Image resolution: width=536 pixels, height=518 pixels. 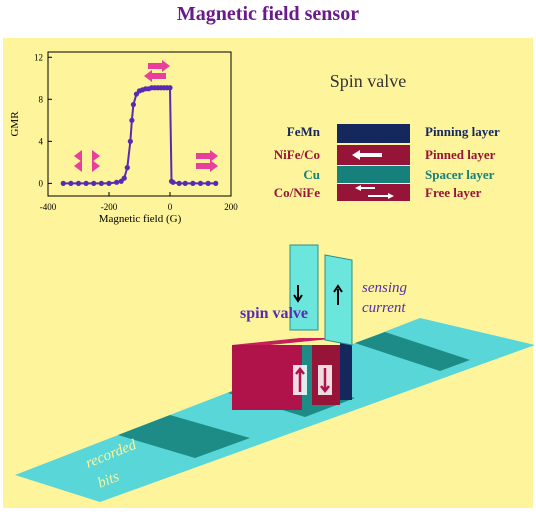 What do you see at coordinates (373, 162) in the screenshot?
I see `layer-stack` at bounding box center [373, 162].